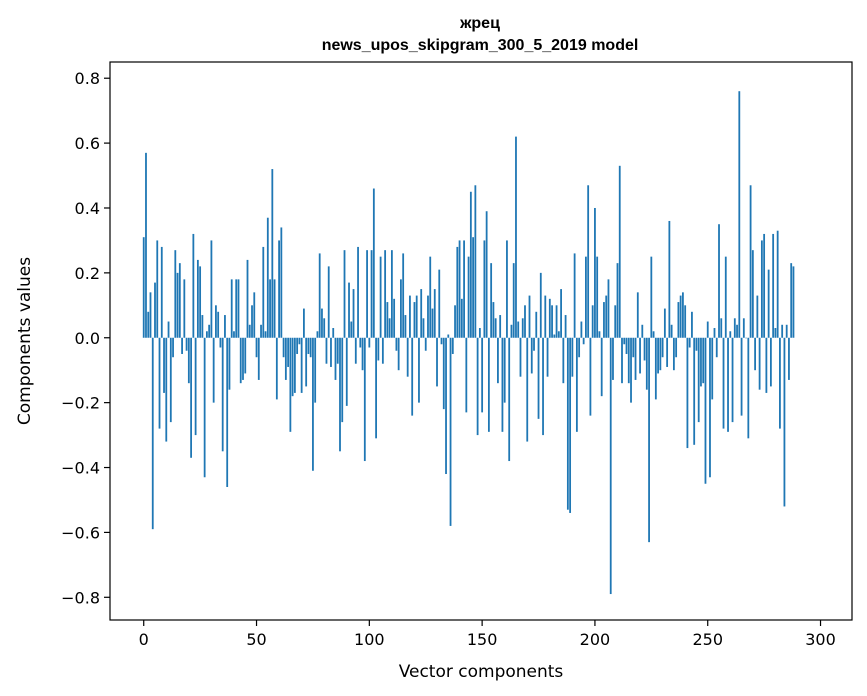 The image size is (867, 696). Describe the element at coordinates (479, 23) in the screenshot. I see `chart-title: жрец` at that location.